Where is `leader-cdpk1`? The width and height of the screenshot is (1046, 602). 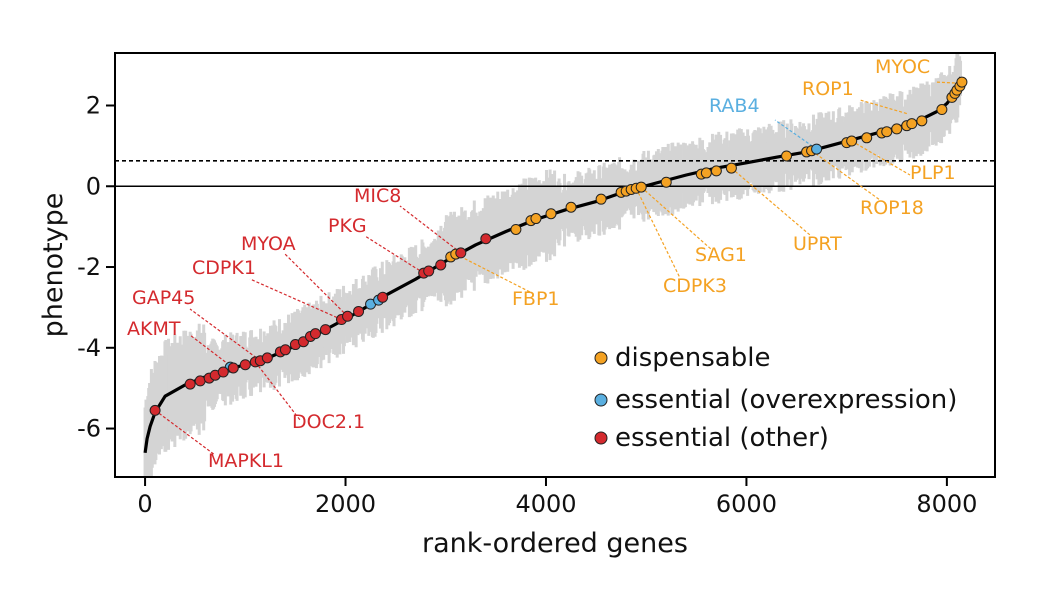
leader-cdpk1 is located at coordinates (295, 299).